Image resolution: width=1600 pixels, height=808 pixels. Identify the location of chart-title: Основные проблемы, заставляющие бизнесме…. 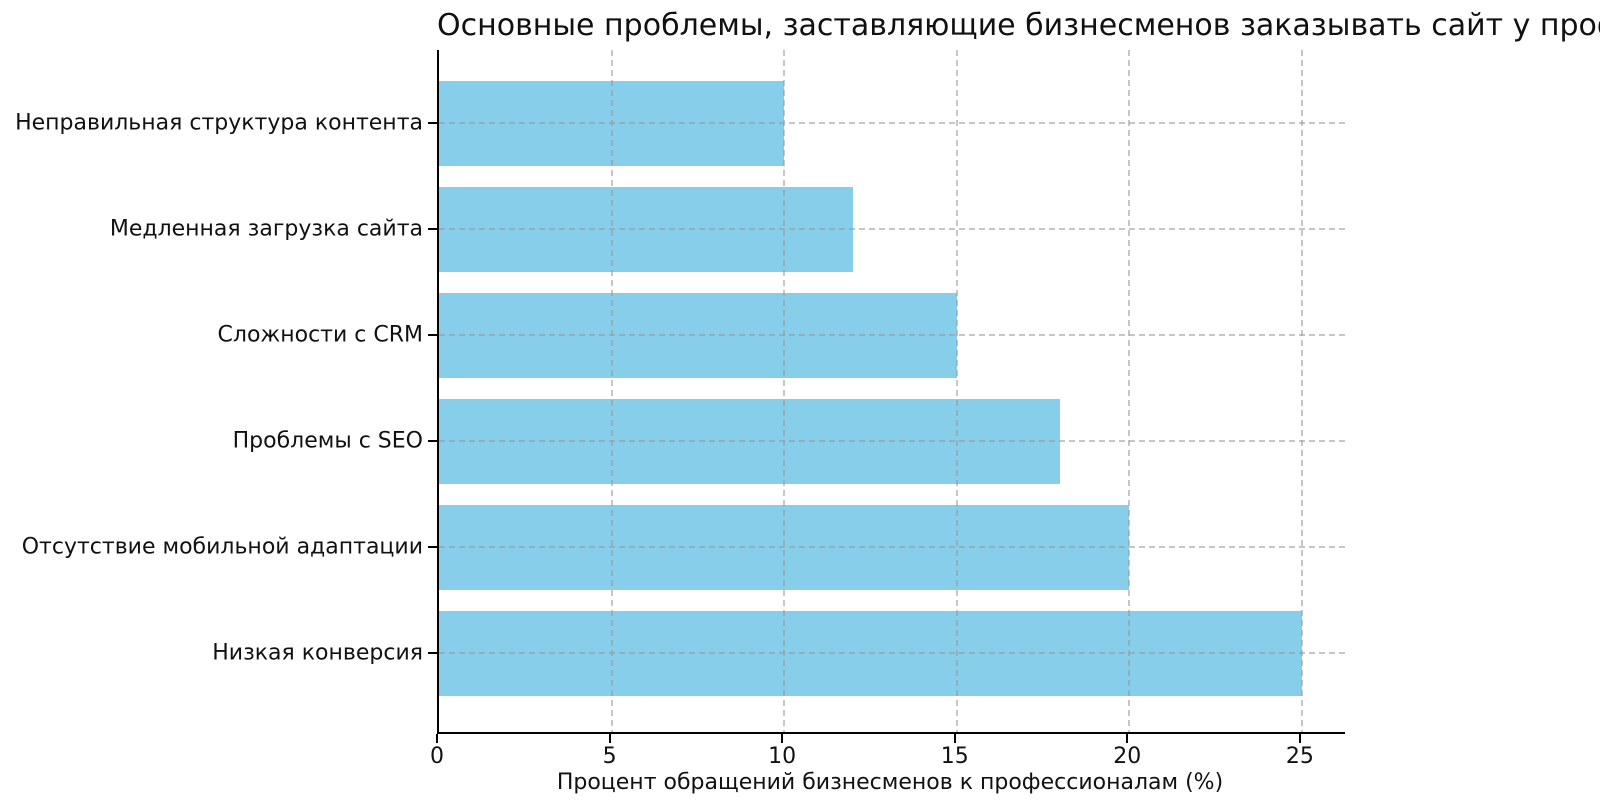
(1018, 25).